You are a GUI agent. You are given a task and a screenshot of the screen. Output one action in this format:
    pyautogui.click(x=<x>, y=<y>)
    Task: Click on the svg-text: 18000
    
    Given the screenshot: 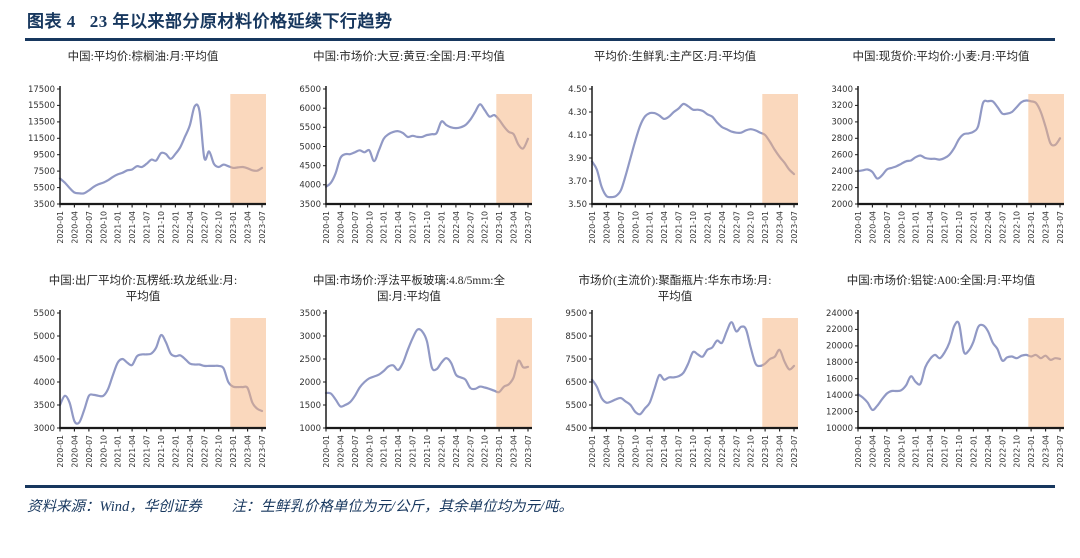 What is the action you would take?
    pyautogui.click(x=839, y=363)
    